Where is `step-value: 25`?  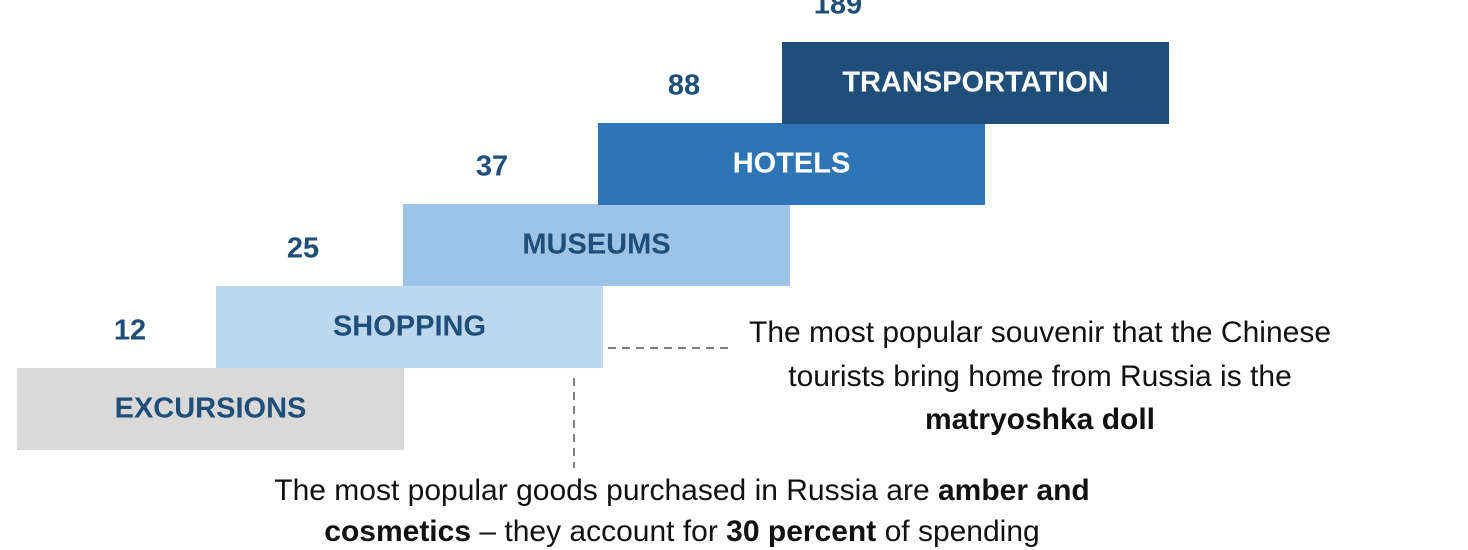
step-value: 25 is located at coordinates (303, 249).